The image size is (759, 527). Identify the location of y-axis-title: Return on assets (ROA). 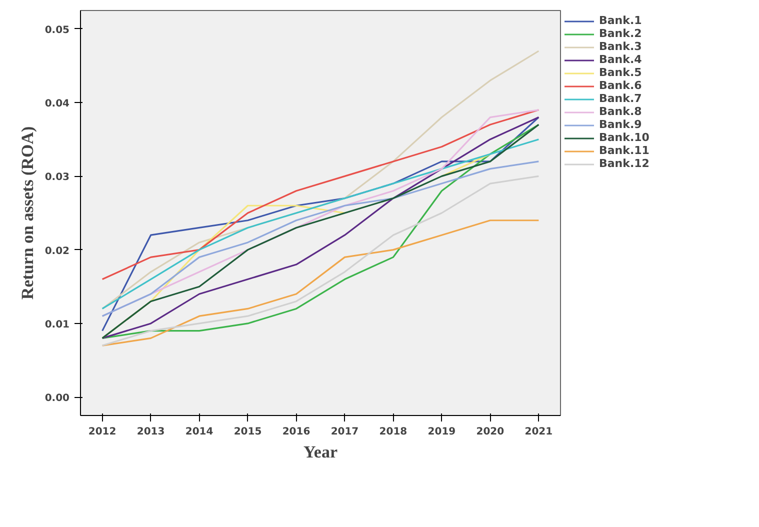
(27, 213).